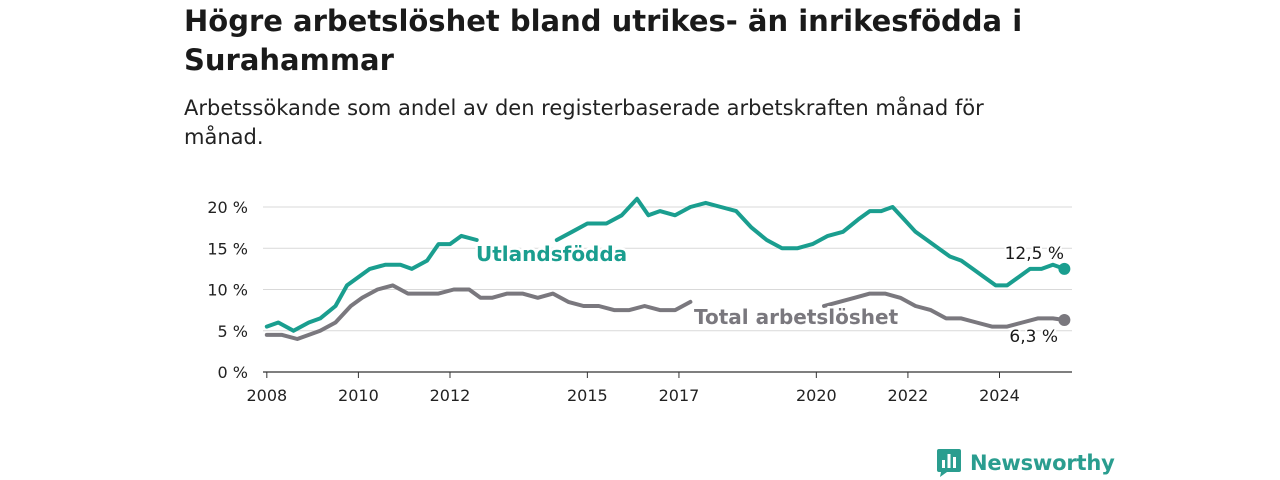  I want to click on x-tick-label: 2015, so click(587, 395).